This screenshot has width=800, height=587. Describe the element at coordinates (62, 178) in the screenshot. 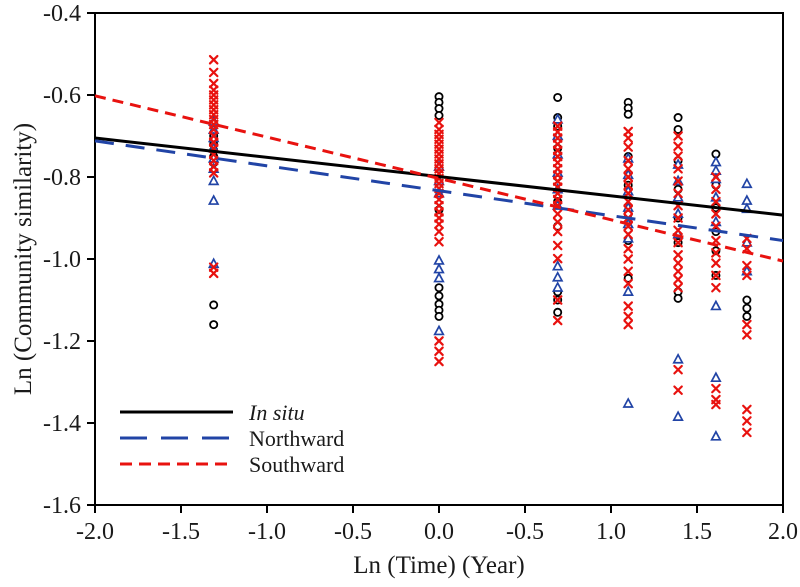

I see `y-tick-label: -0.8` at that location.